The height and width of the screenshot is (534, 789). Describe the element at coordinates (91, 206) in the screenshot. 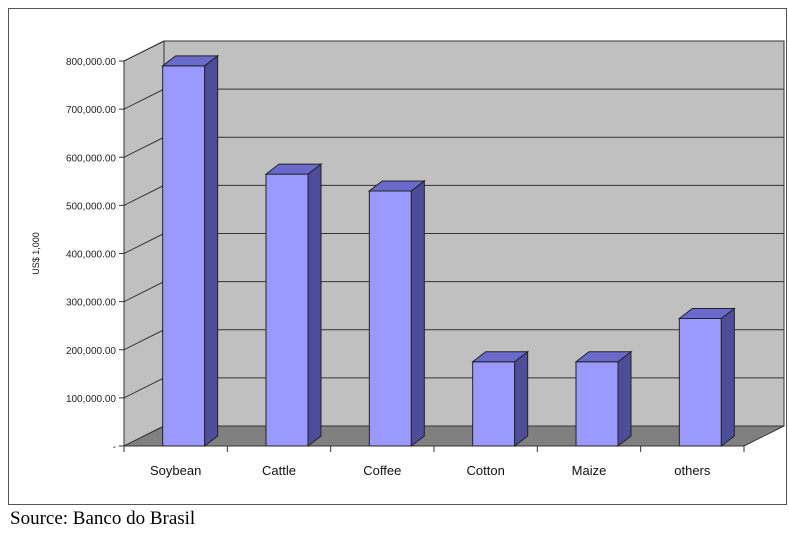

I see `y-tick-label: 500,000.00` at that location.